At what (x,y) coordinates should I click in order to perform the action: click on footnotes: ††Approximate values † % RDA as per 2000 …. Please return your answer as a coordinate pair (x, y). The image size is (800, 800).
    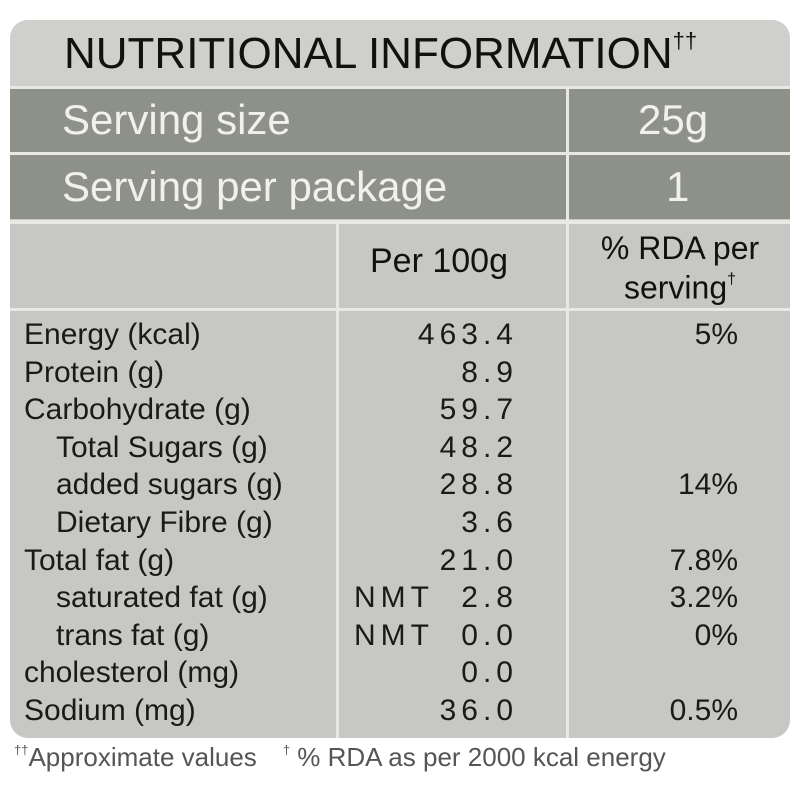
    Looking at the image, I should click on (340, 757).